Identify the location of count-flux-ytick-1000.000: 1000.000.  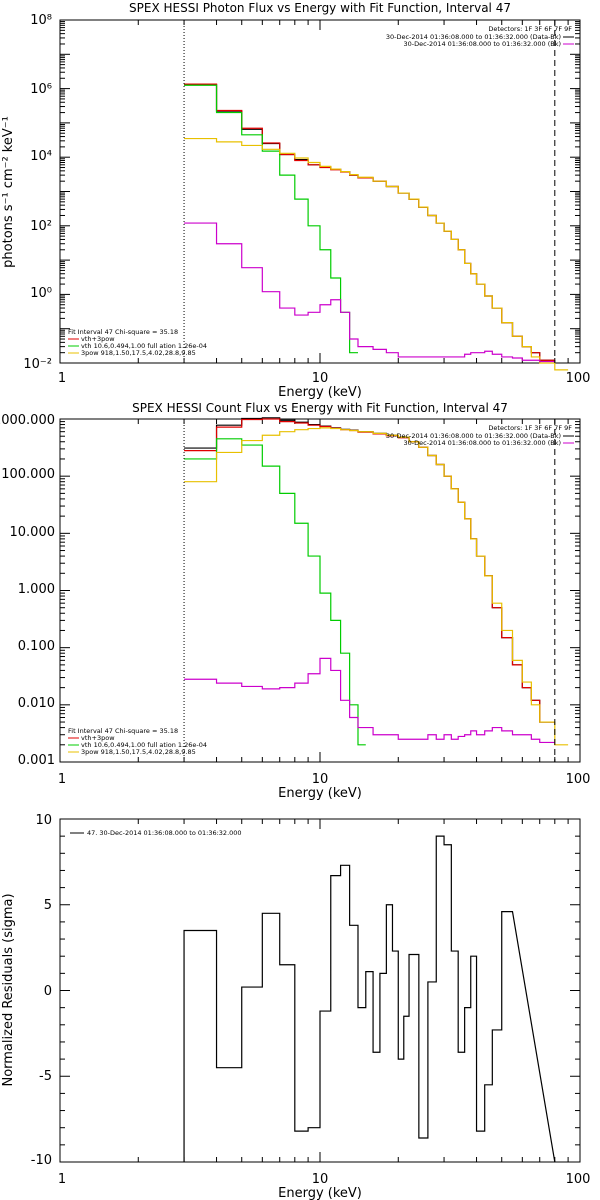
(27, 420).